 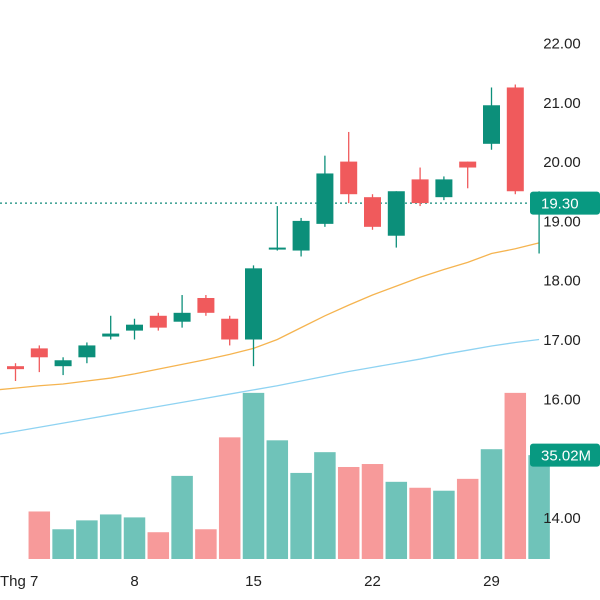 I want to click on last-price-badge-bg, so click(x=565, y=203).